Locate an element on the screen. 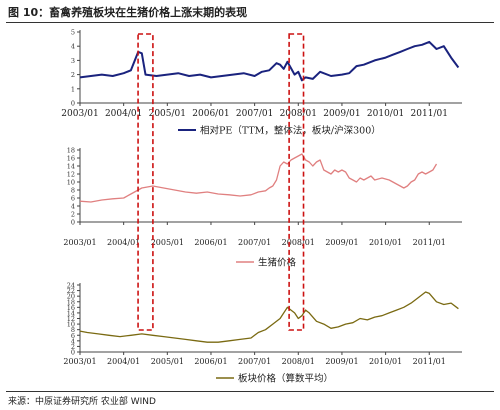 The height and width of the screenshot is (410, 500). y-tick-label: 24 is located at coordinates (71, 286).